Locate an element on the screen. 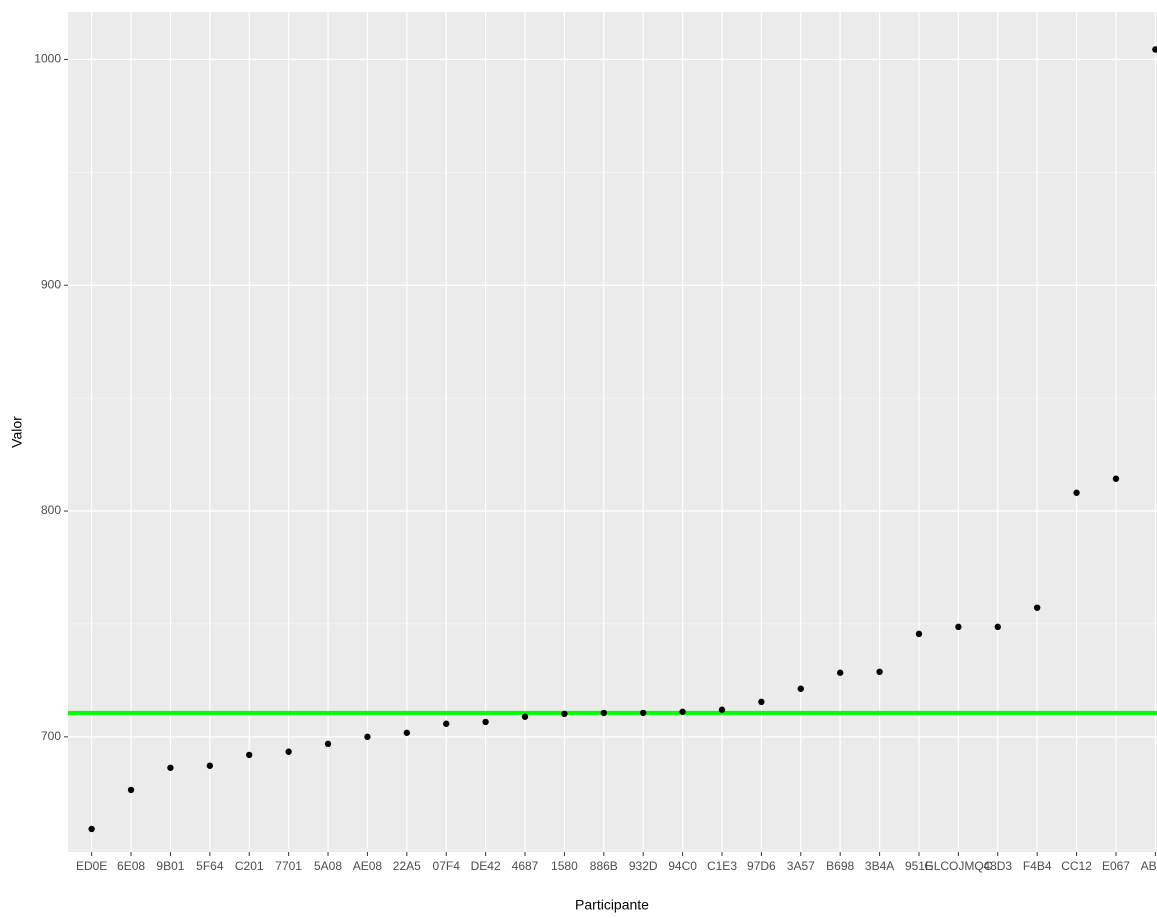 The height and width of the screenshot is (918, 1157). x-tick-label: 886B is located at coordinates (604, 866).